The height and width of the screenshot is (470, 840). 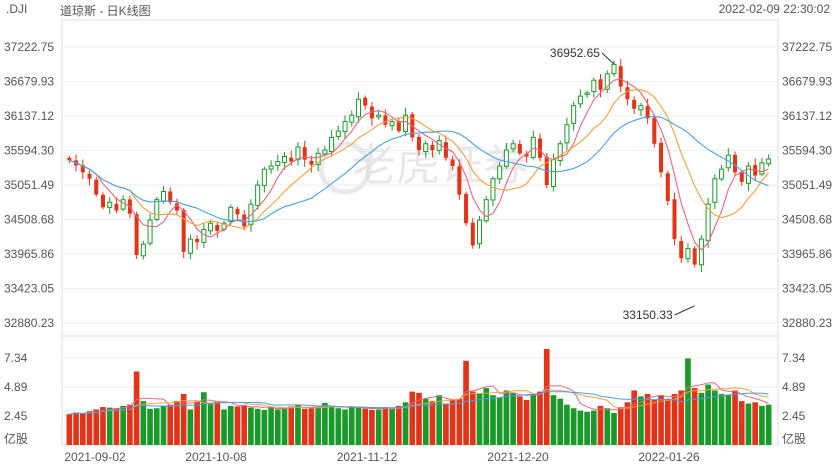 I want to click on price-tick-right: 32880.23, so click(x=807, y=323).